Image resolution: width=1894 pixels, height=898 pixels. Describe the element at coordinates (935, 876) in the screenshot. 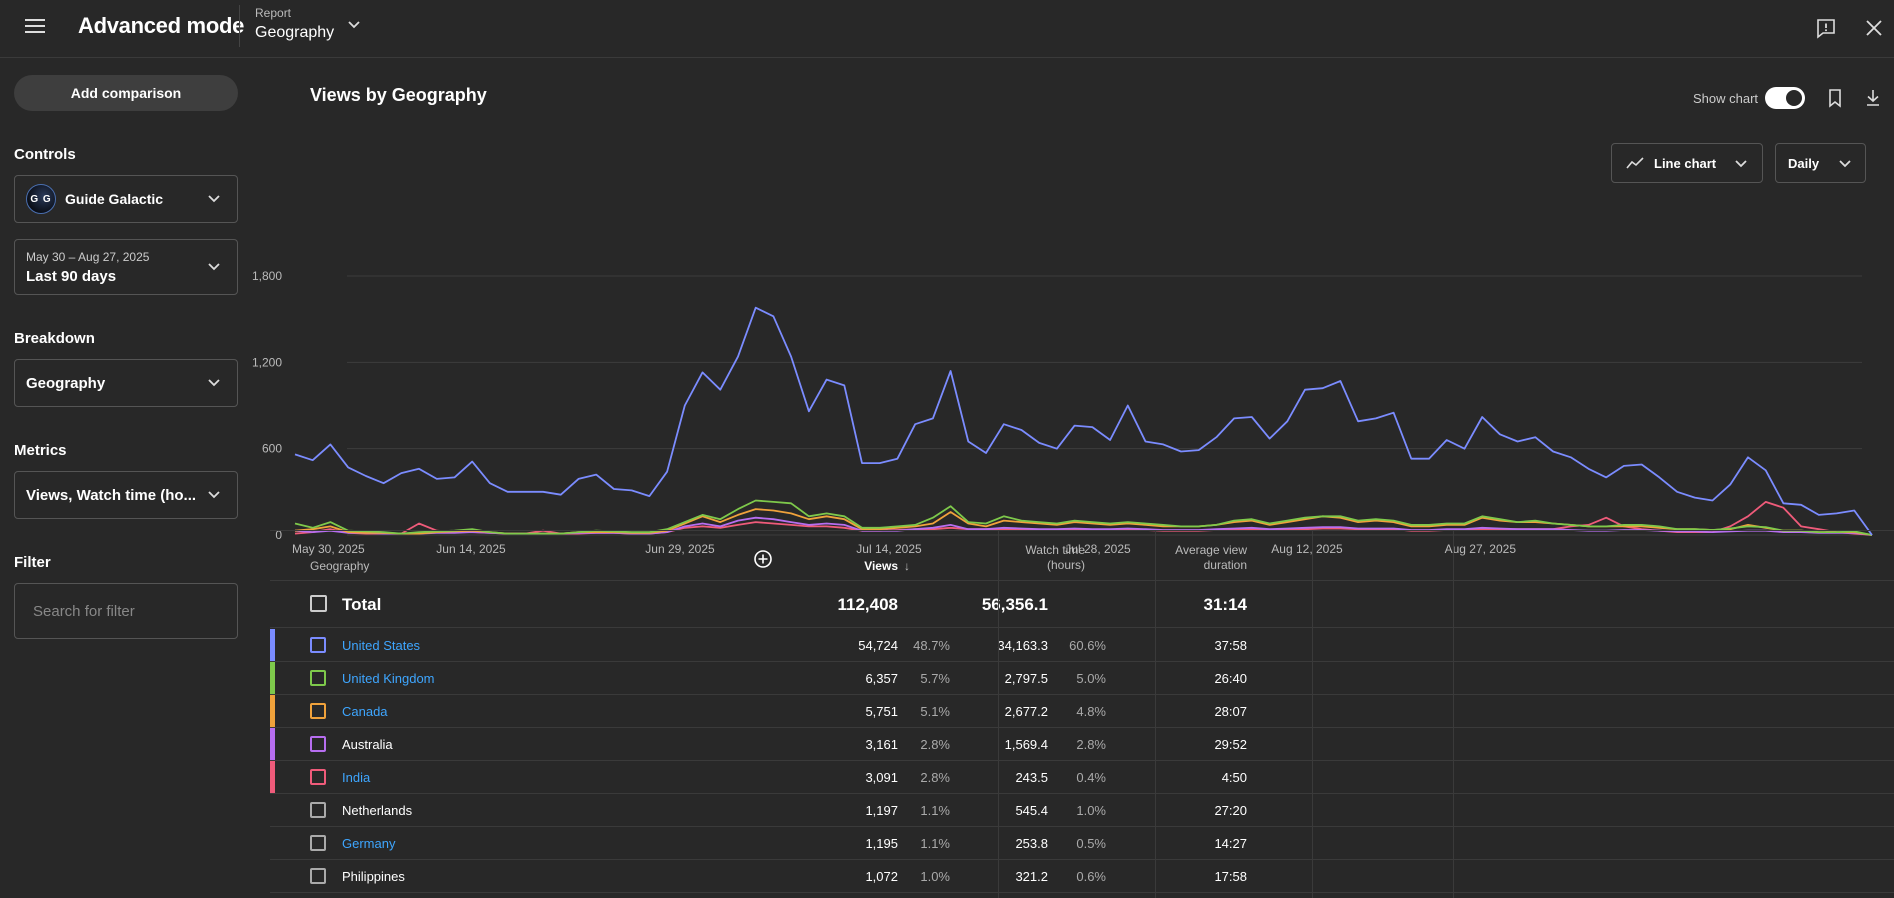

I see `views-percent: 1.0%` at that location.